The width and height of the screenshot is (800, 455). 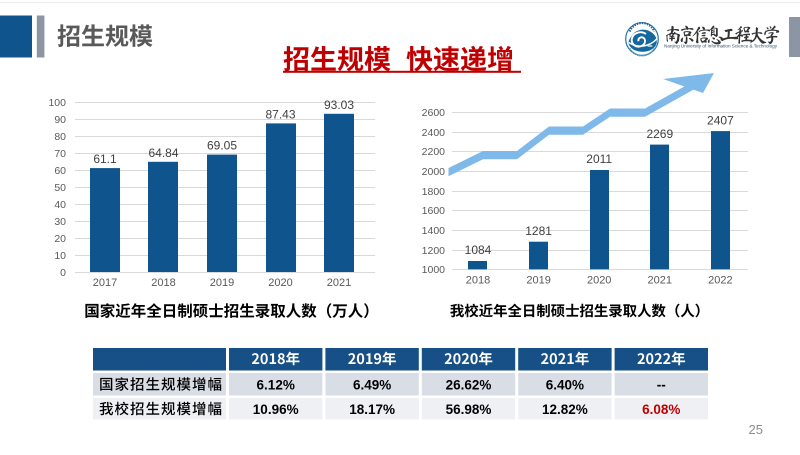 I want to click on svg-text: 6.40%, so click(x=565, y=385).